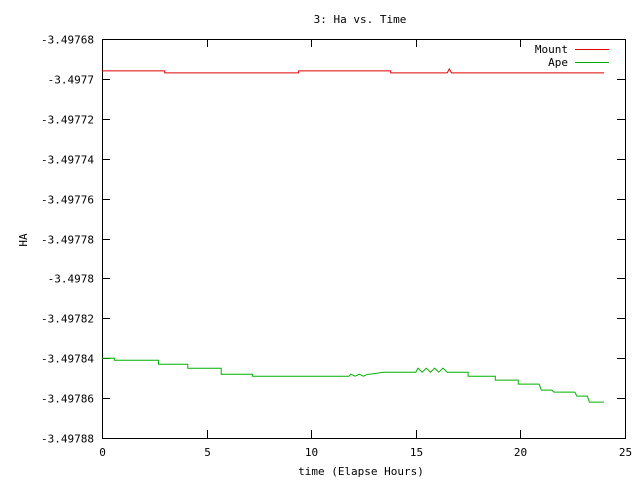 This screenshot has height=480, width=640. Describe the element at coordinates (67, 359) in the screenshot. I see `y-tick-label: -3.49784` at that location.